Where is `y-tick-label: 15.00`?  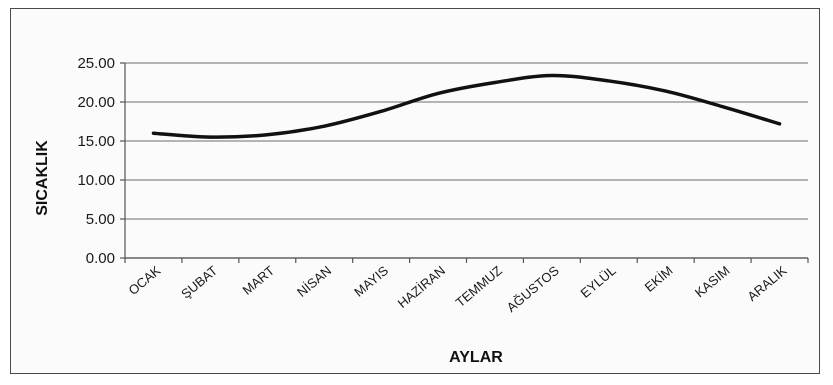
y-tick-label: 15.00 is located at coordinates (96, 141).